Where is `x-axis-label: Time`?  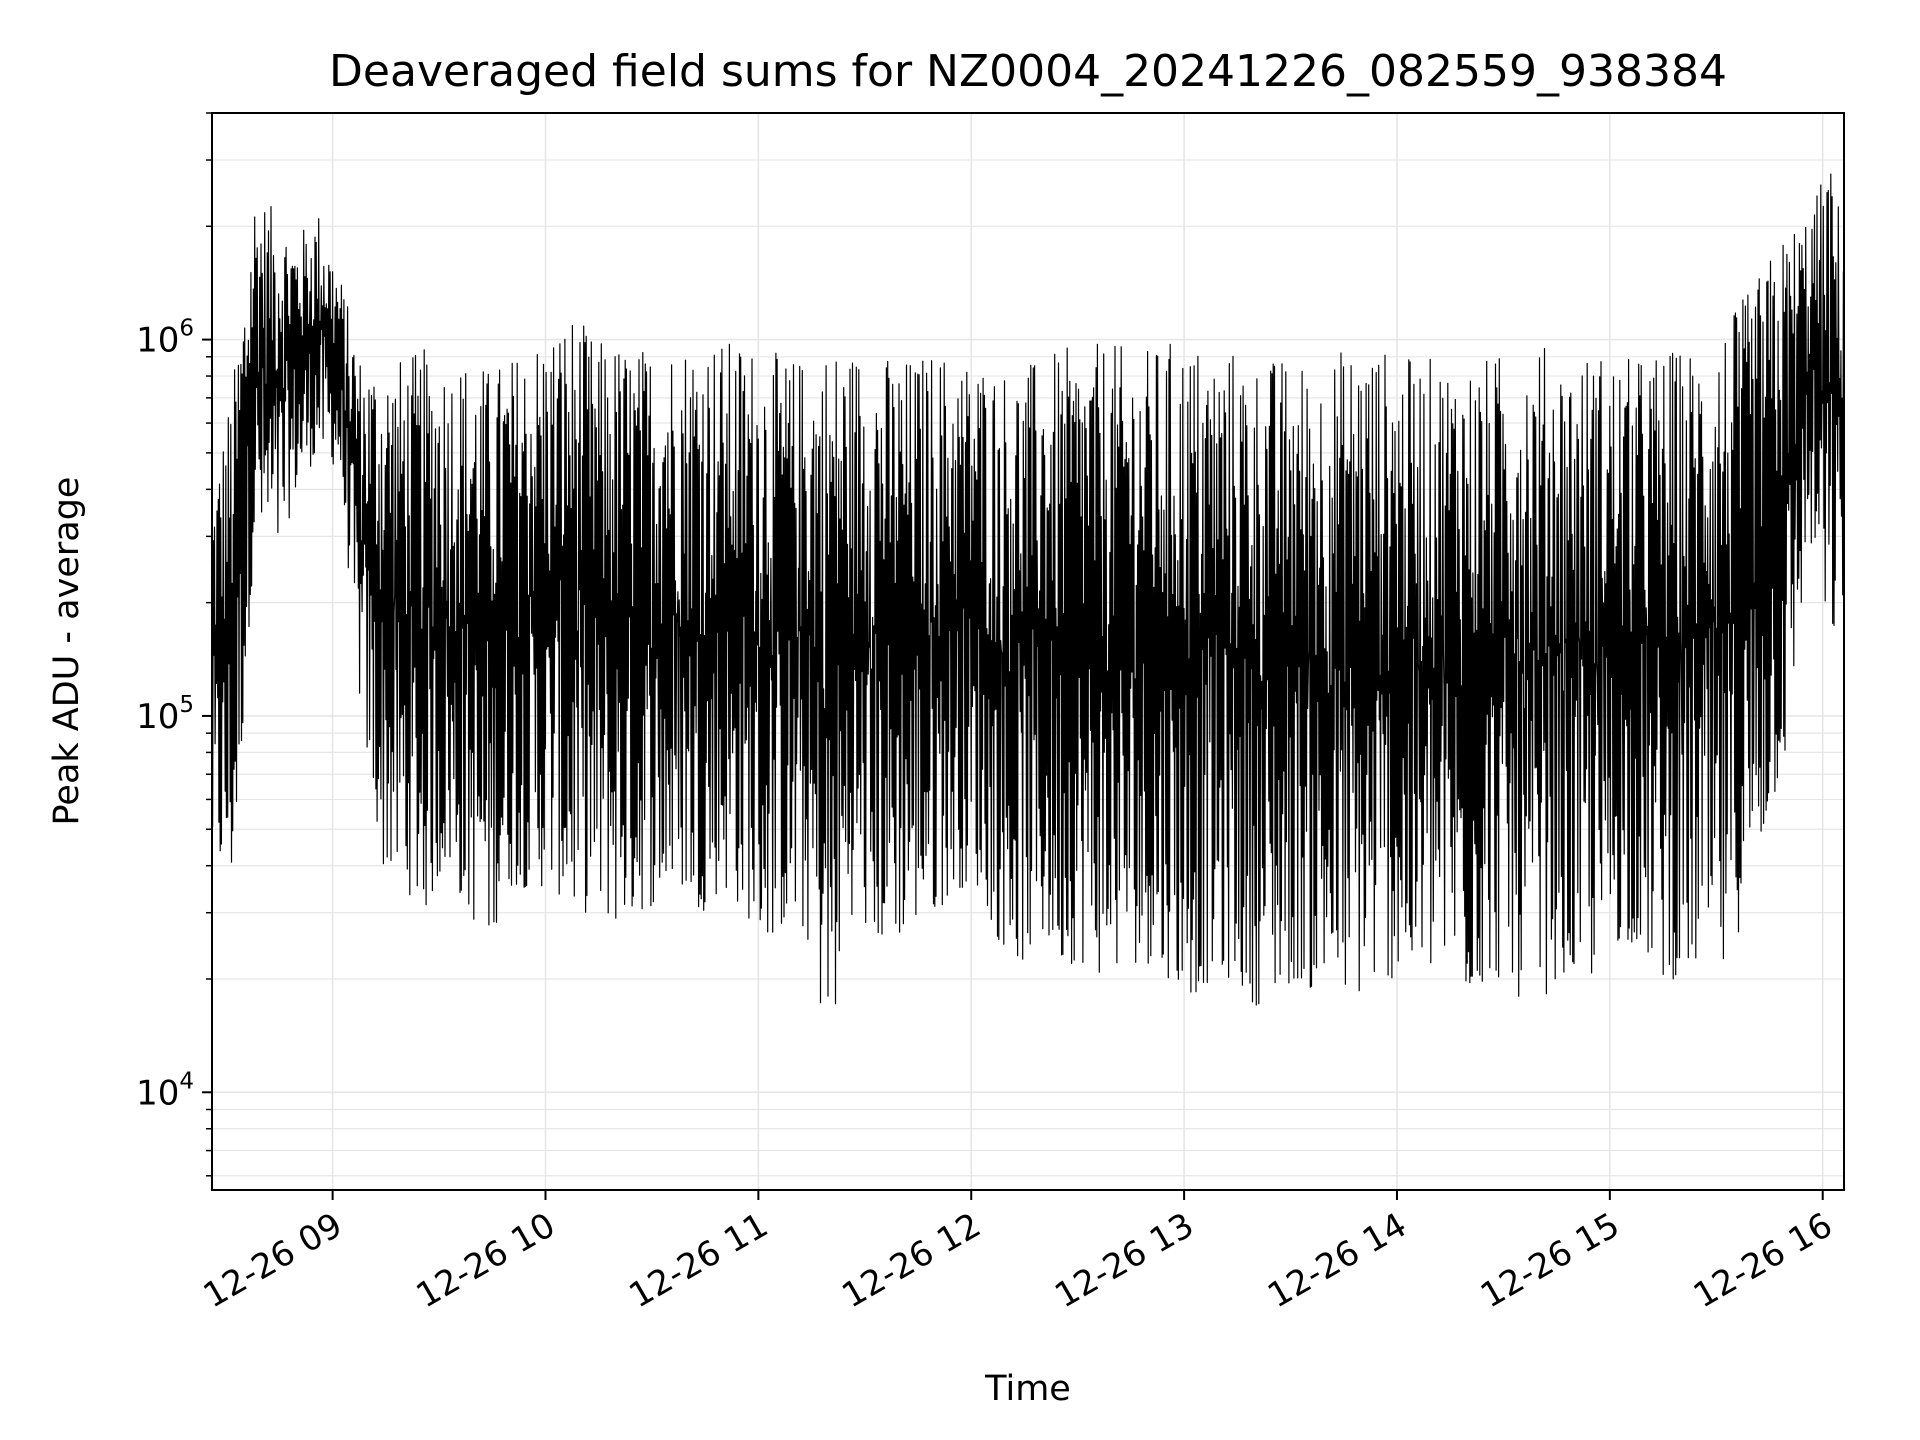 x-axis-label: Time is located at coordinates (1027, 1389).